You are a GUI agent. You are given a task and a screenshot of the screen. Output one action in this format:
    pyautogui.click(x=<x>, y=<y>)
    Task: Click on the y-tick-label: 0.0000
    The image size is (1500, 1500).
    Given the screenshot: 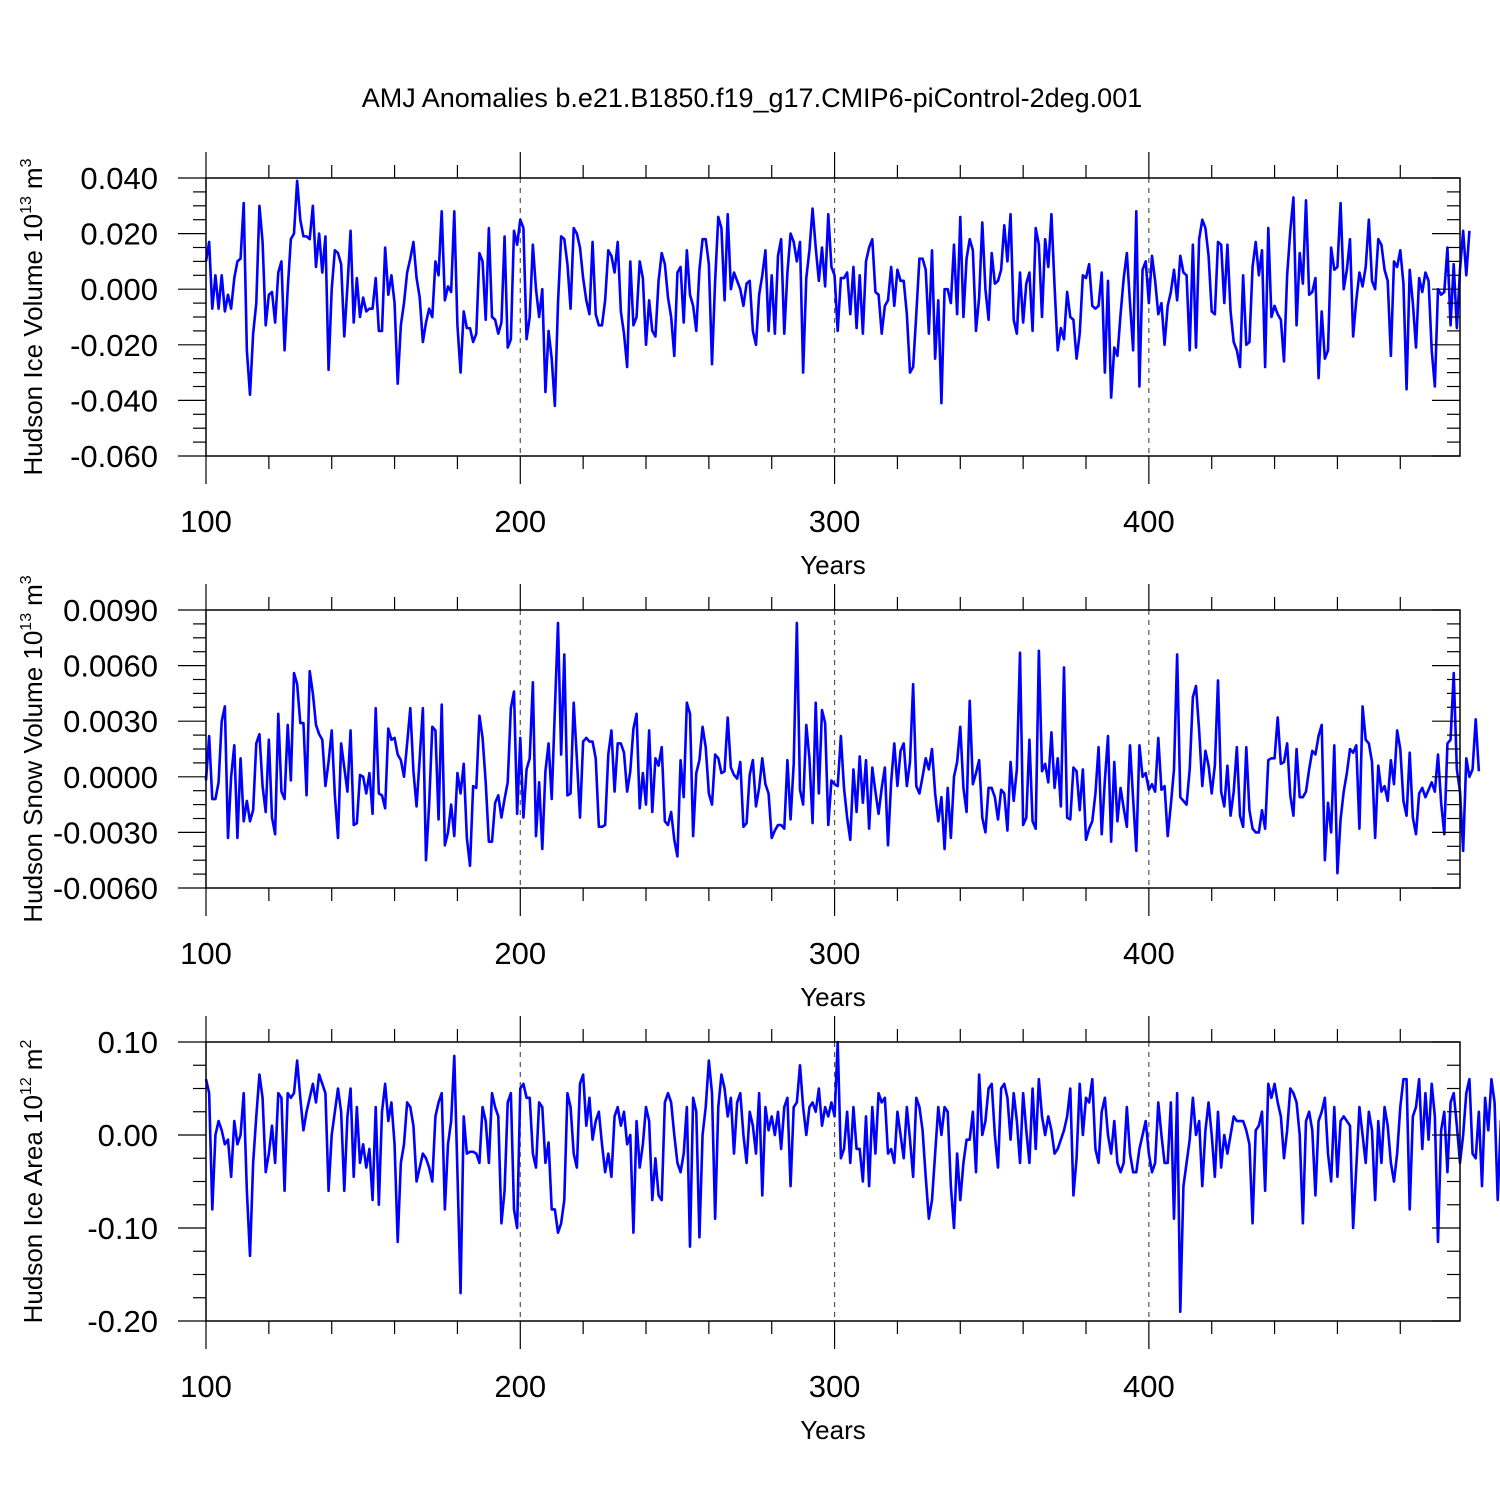 What is the action you would take?
    pyautogui.click(x=110, y=777)
    